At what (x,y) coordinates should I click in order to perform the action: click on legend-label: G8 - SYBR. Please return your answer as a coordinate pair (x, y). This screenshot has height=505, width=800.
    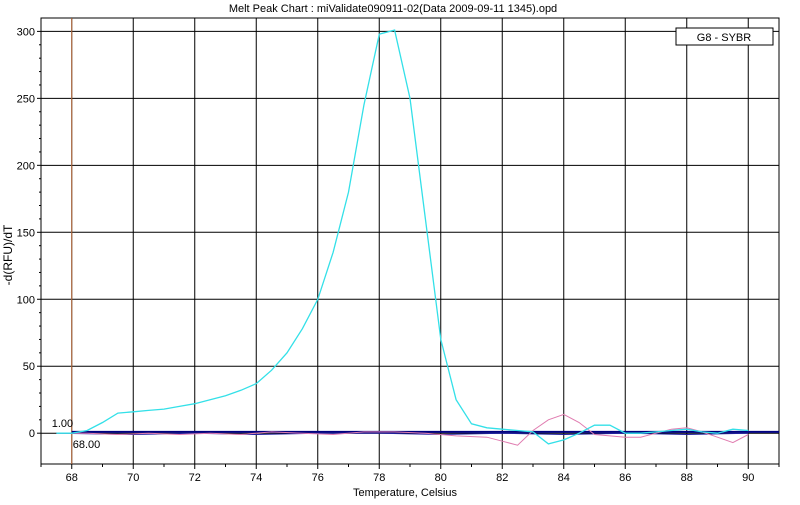
    Looking at the image, I should click on (724, 38).